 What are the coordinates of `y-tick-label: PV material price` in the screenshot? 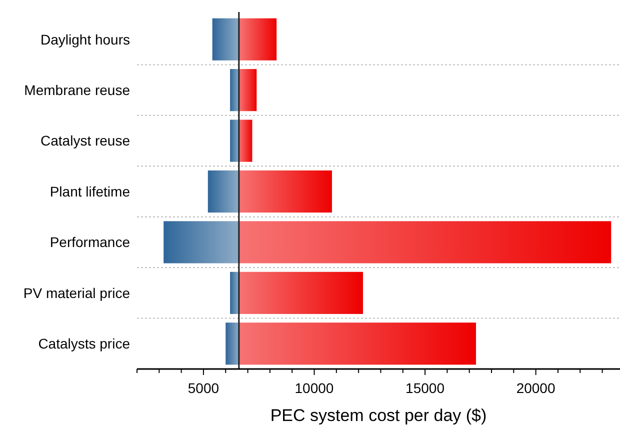 It's located at (76, 292).